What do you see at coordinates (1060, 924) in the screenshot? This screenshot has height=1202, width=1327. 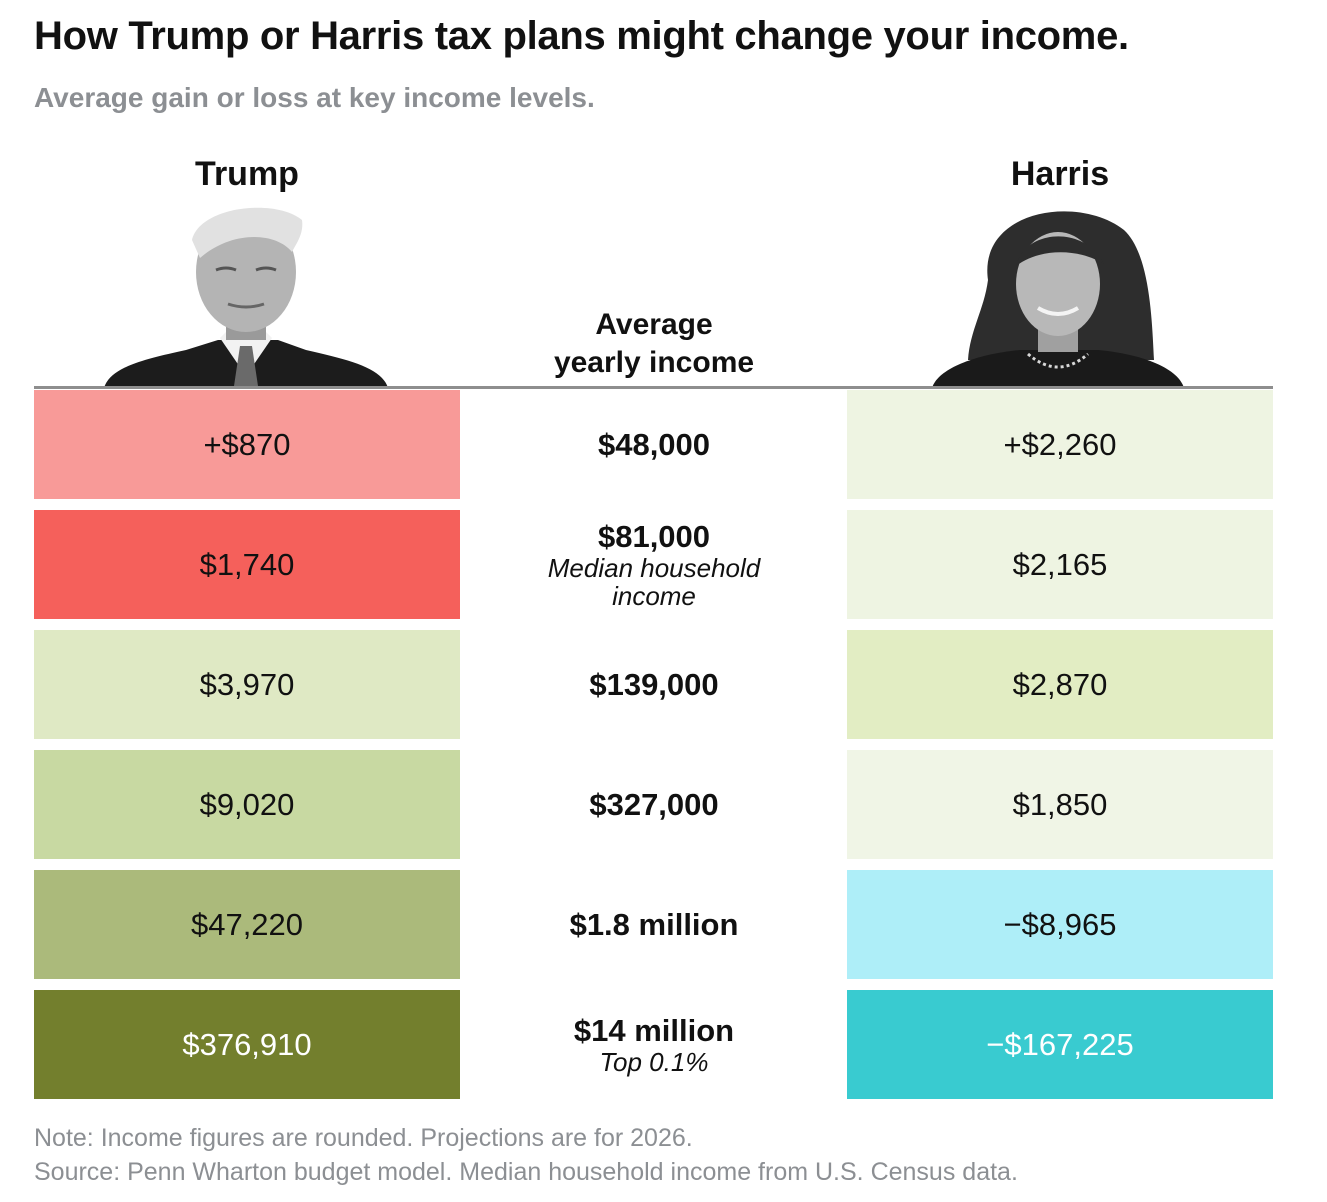 I see `harris-value-cell: −$8,965` at bounding box center [1060, 924].